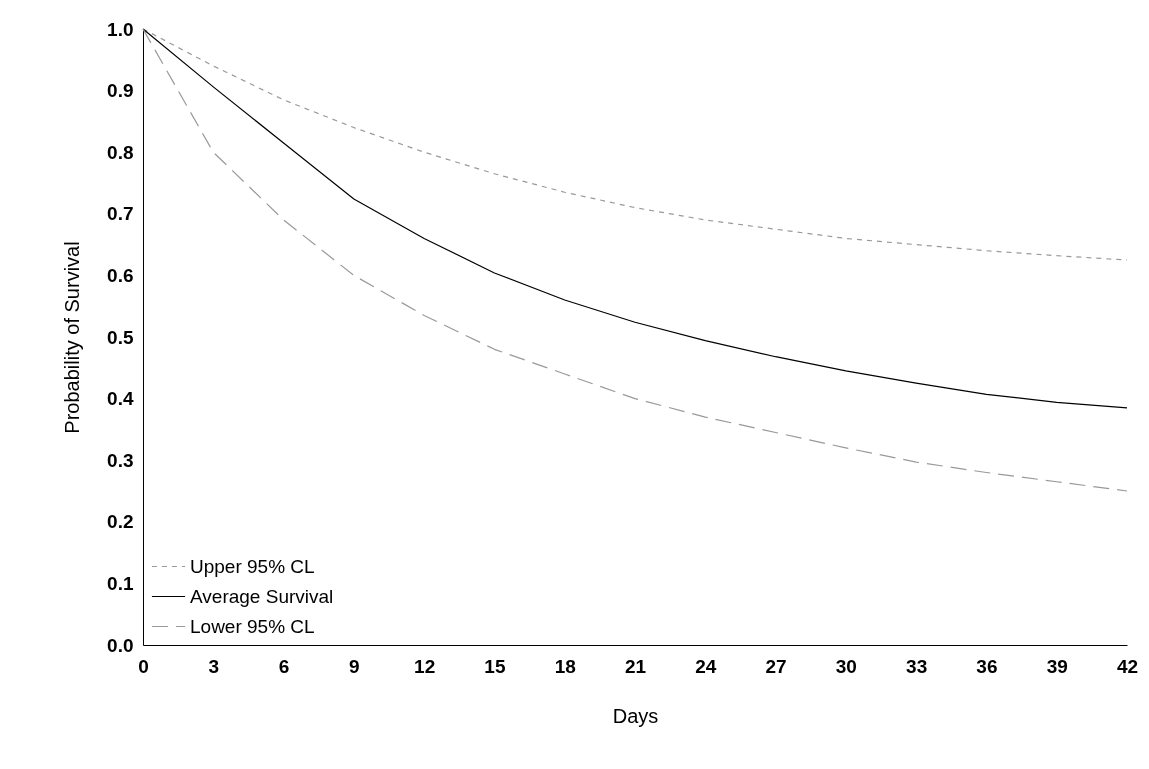 This screenshot has width=1149, height=769. What do you see at coordinates (120, 645) in the screenshot?
I see `y-tick-label: 0.0` at bounding box center [120, 645].